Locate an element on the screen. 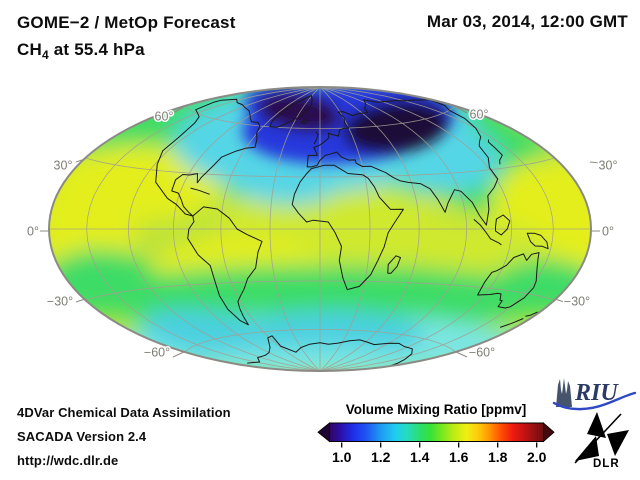 This screenshot has width=640, height=480. dlr-blade-right is located at coordinates (618, 443).